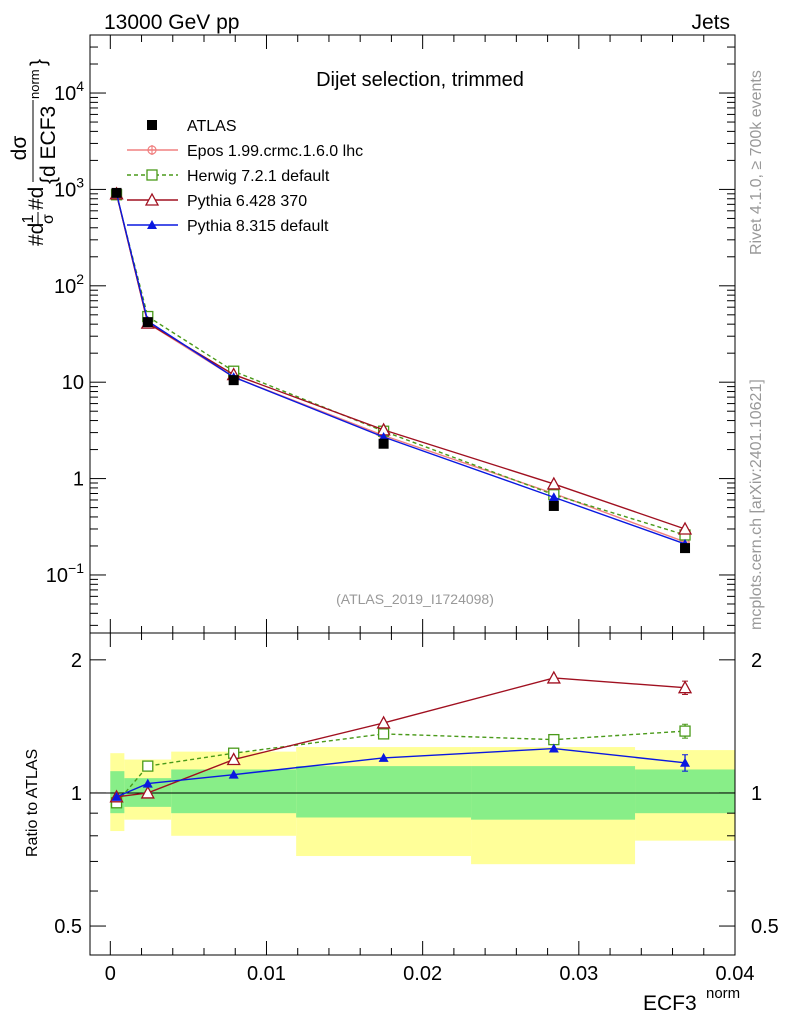 The height and width of the screenshot is (1024, 786). Describe the element at coordinates (69, 284) in the screenshot. I see `main-y-tick-label: 10²` at that location.